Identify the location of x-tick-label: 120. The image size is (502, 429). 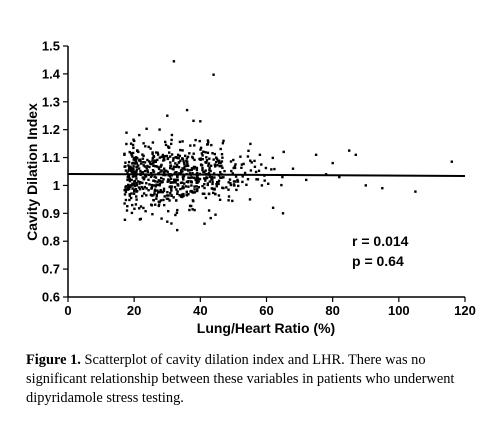
(465, 310).